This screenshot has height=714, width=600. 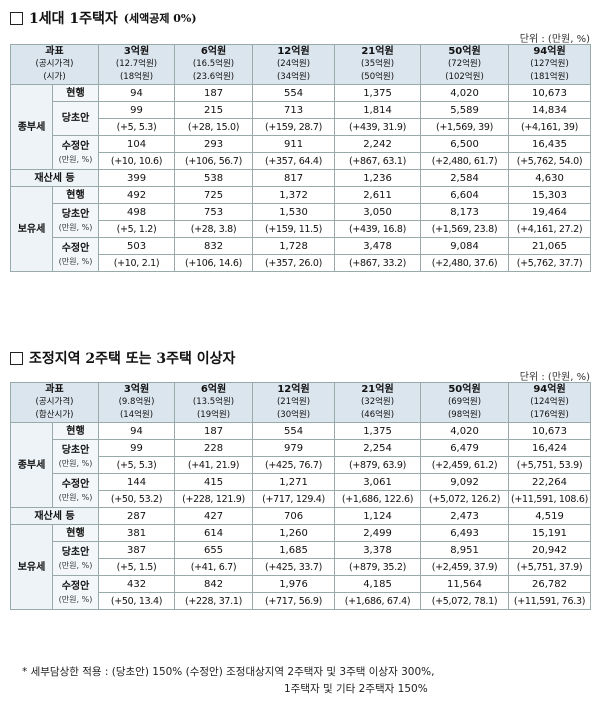 I want to click on value-cell: 4,020, so click(x=465, y=93).